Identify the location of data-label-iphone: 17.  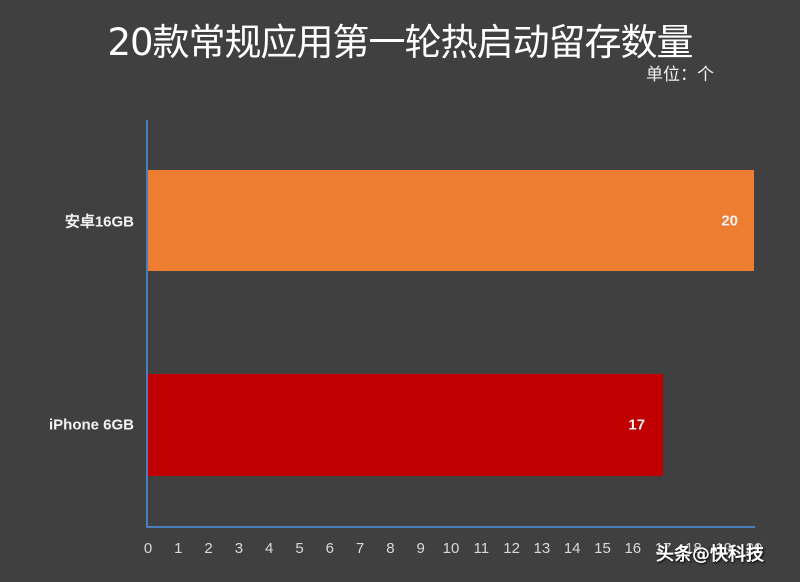
(637, 425).